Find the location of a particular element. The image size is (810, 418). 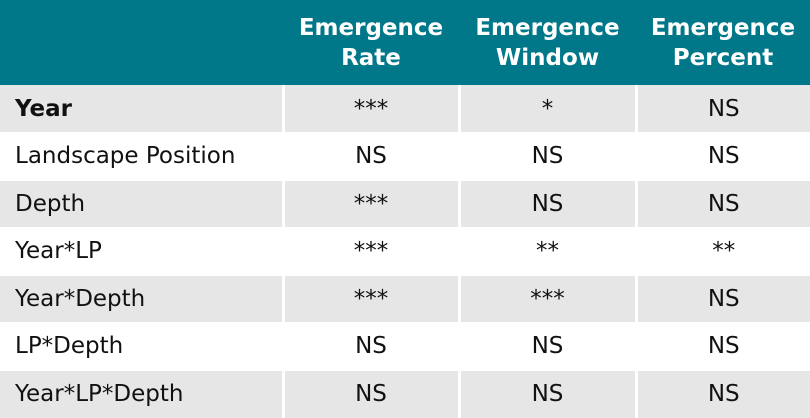

row-label: Landscape Position is located at coordinates (141, 156).